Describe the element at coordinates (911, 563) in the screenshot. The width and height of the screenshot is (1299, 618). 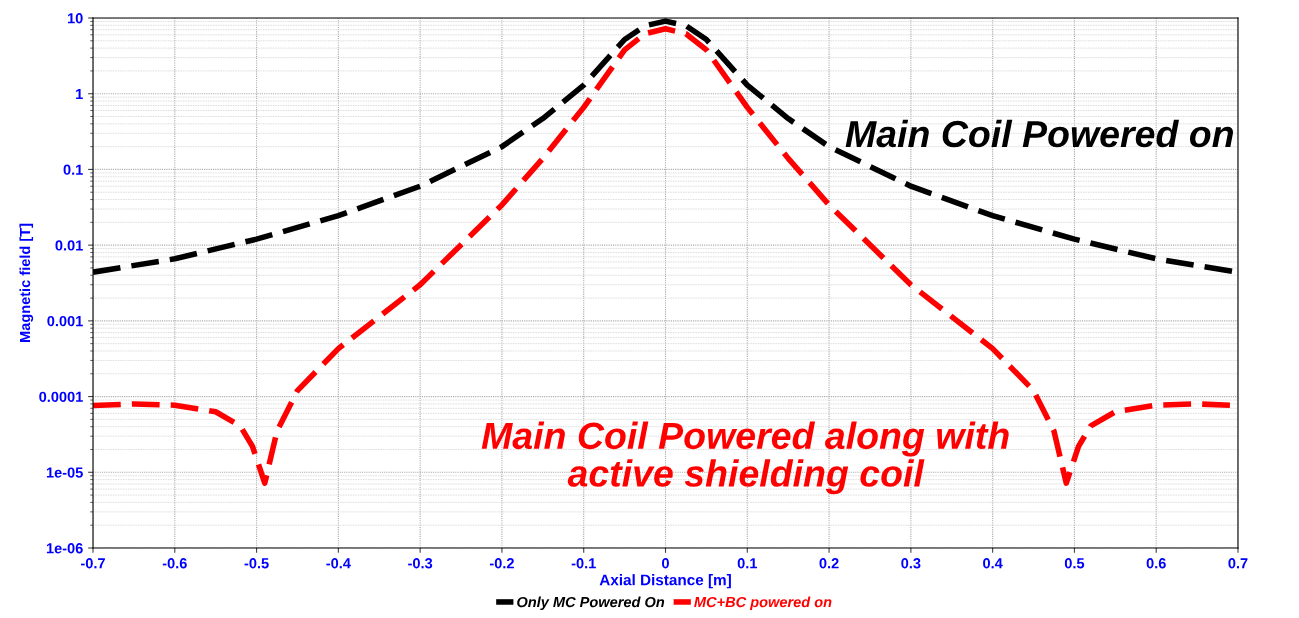
I see `x-tick-label: 0.3` at that location.